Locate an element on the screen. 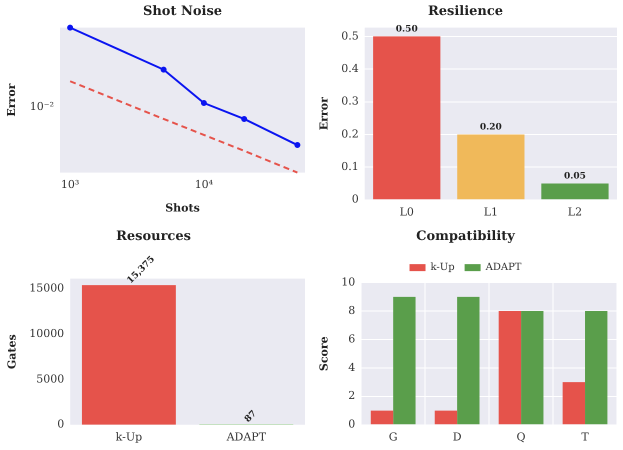  text: 10⁻² is located at coordinates (42, 107).